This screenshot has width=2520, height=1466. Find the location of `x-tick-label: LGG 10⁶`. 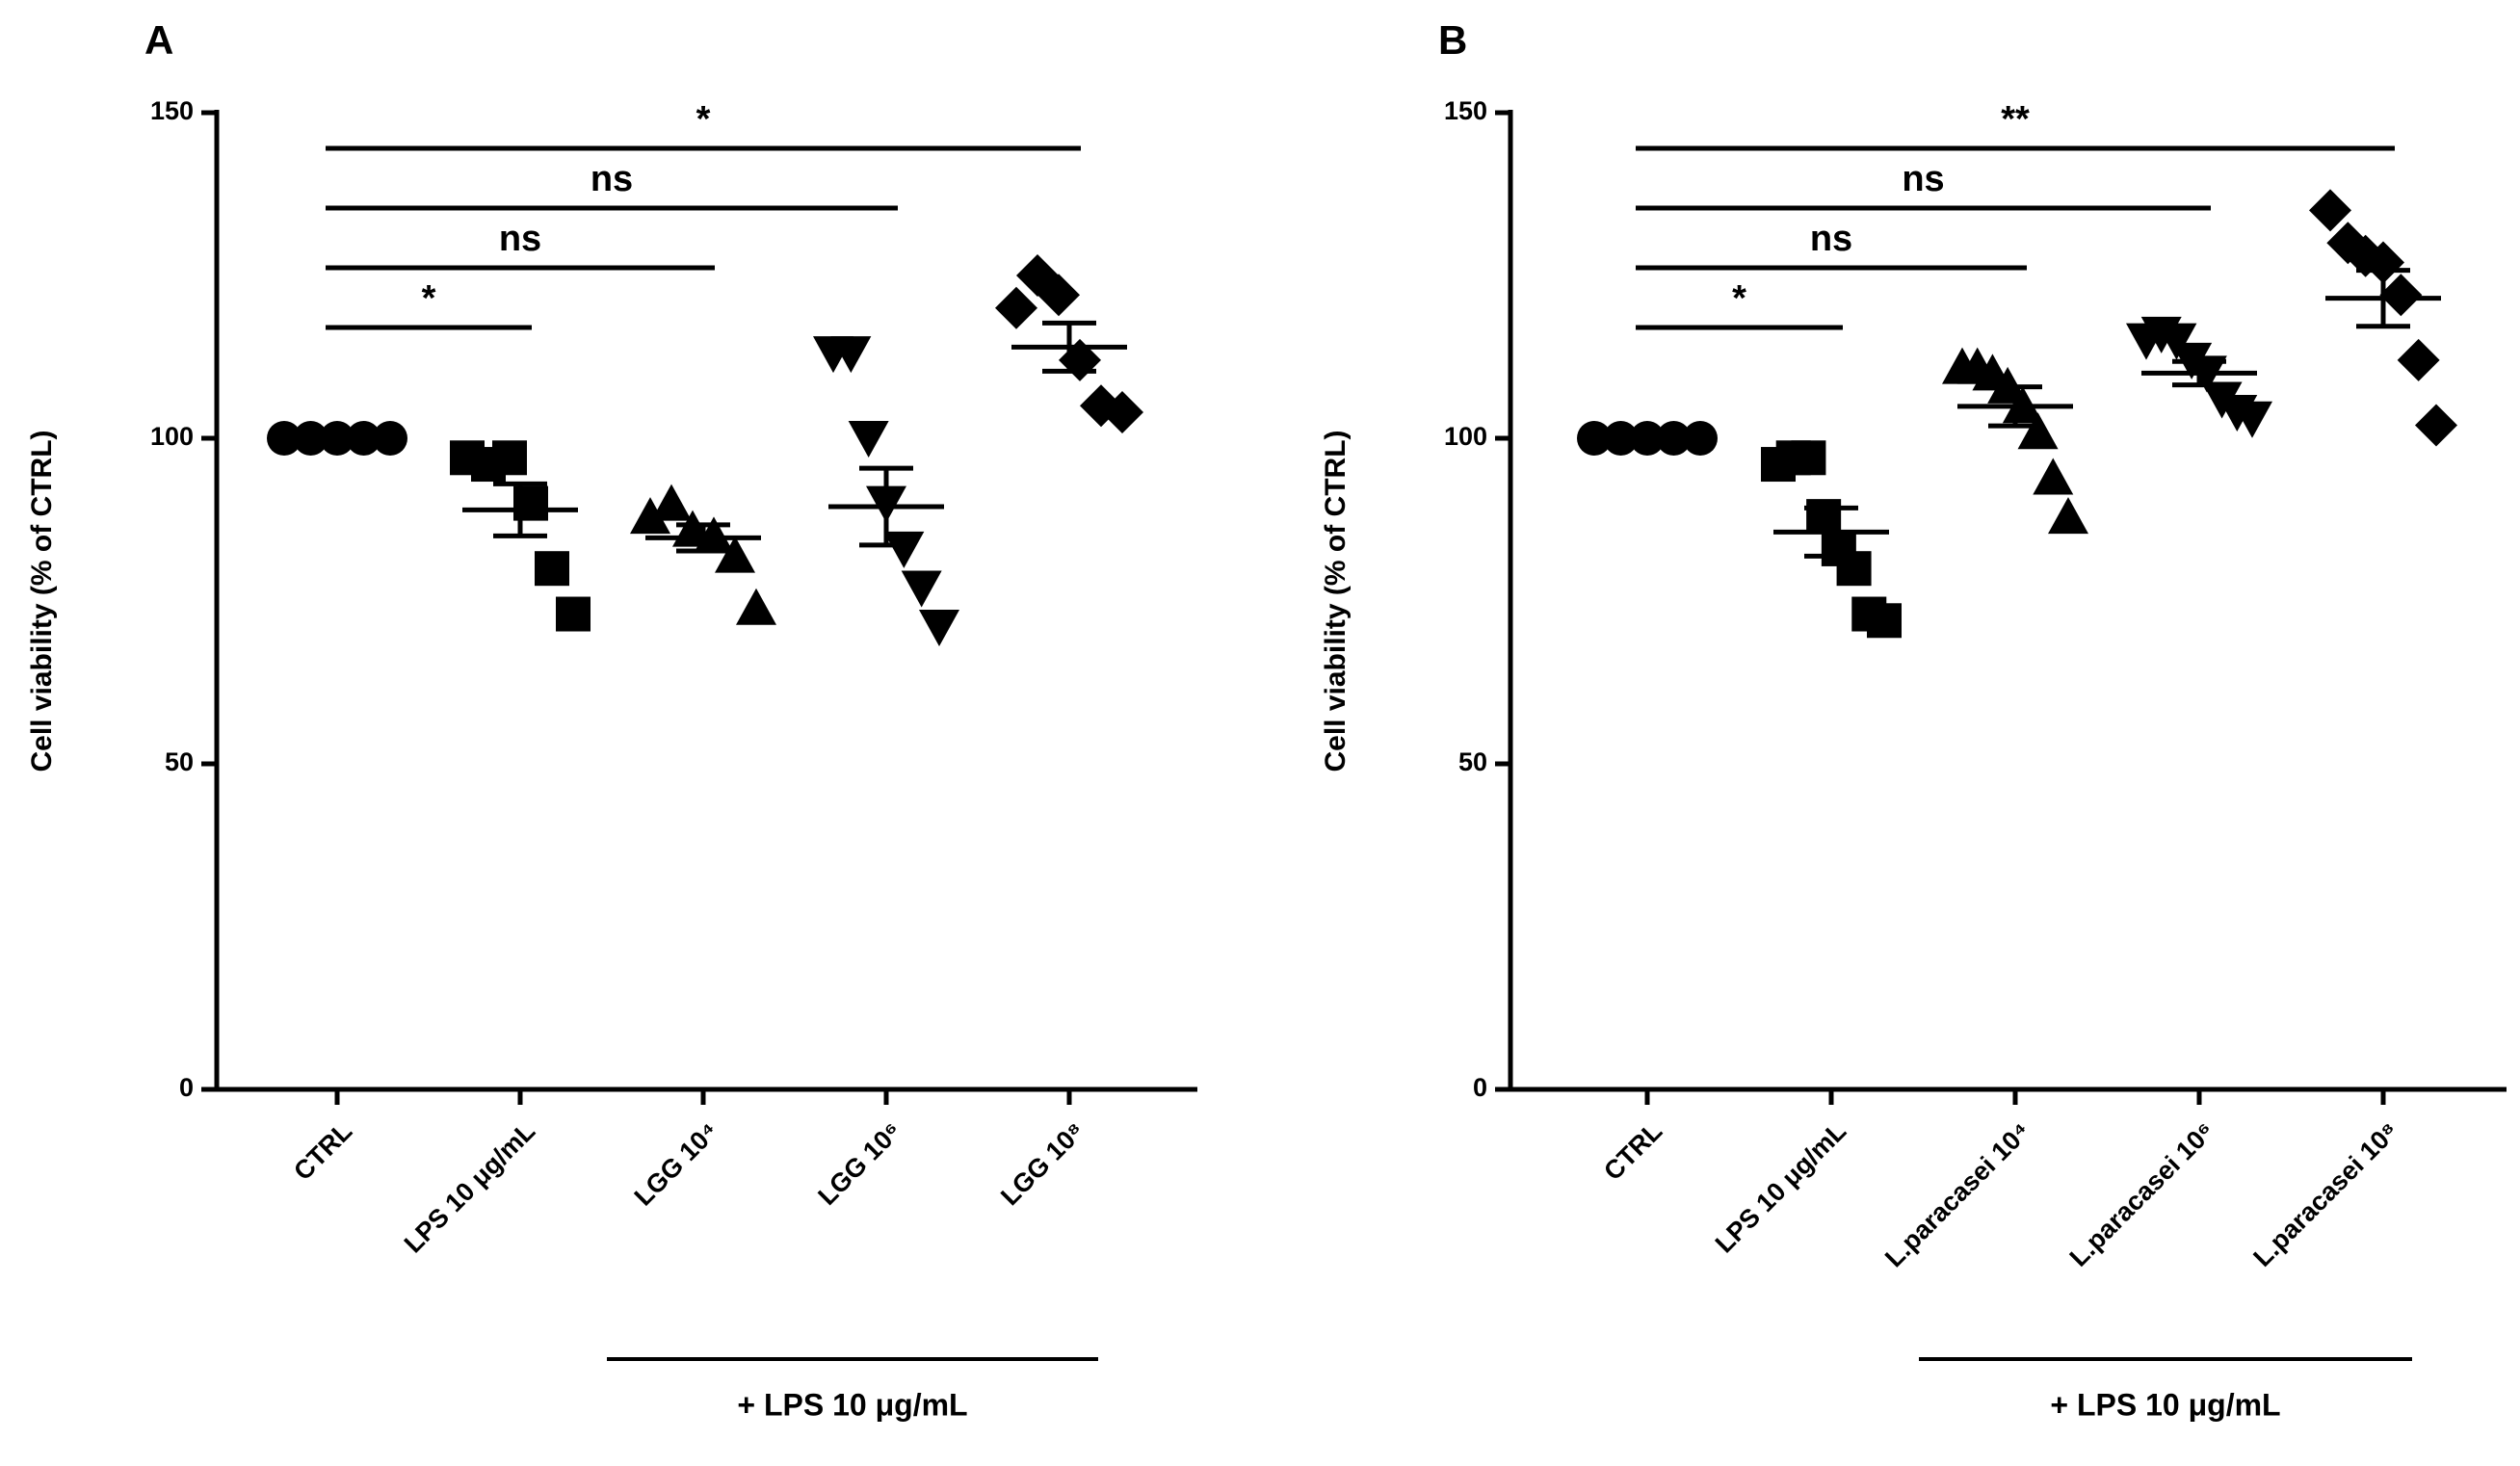

x-tick-label: LGG 10⁶ is located at coordinates (859, 1163).